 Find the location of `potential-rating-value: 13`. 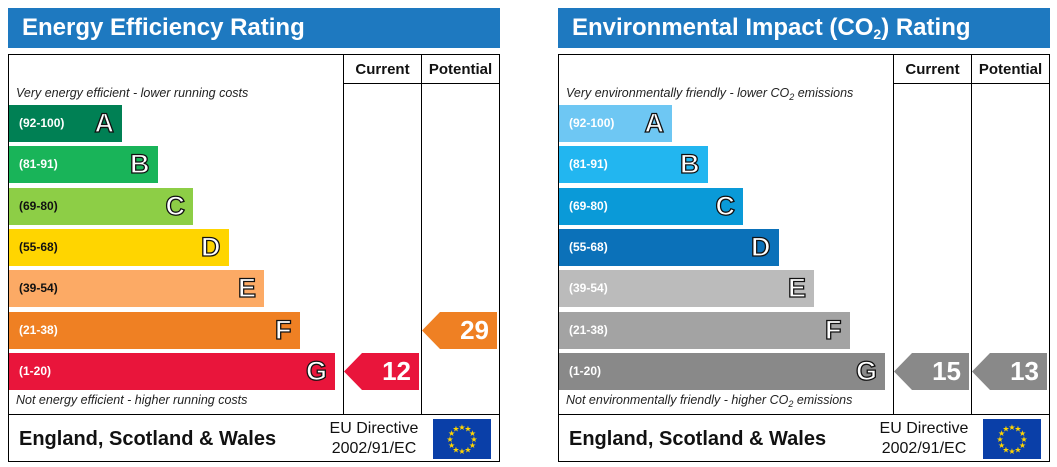

potential-rating-value: 13 is located at coordinates (1024, 370).